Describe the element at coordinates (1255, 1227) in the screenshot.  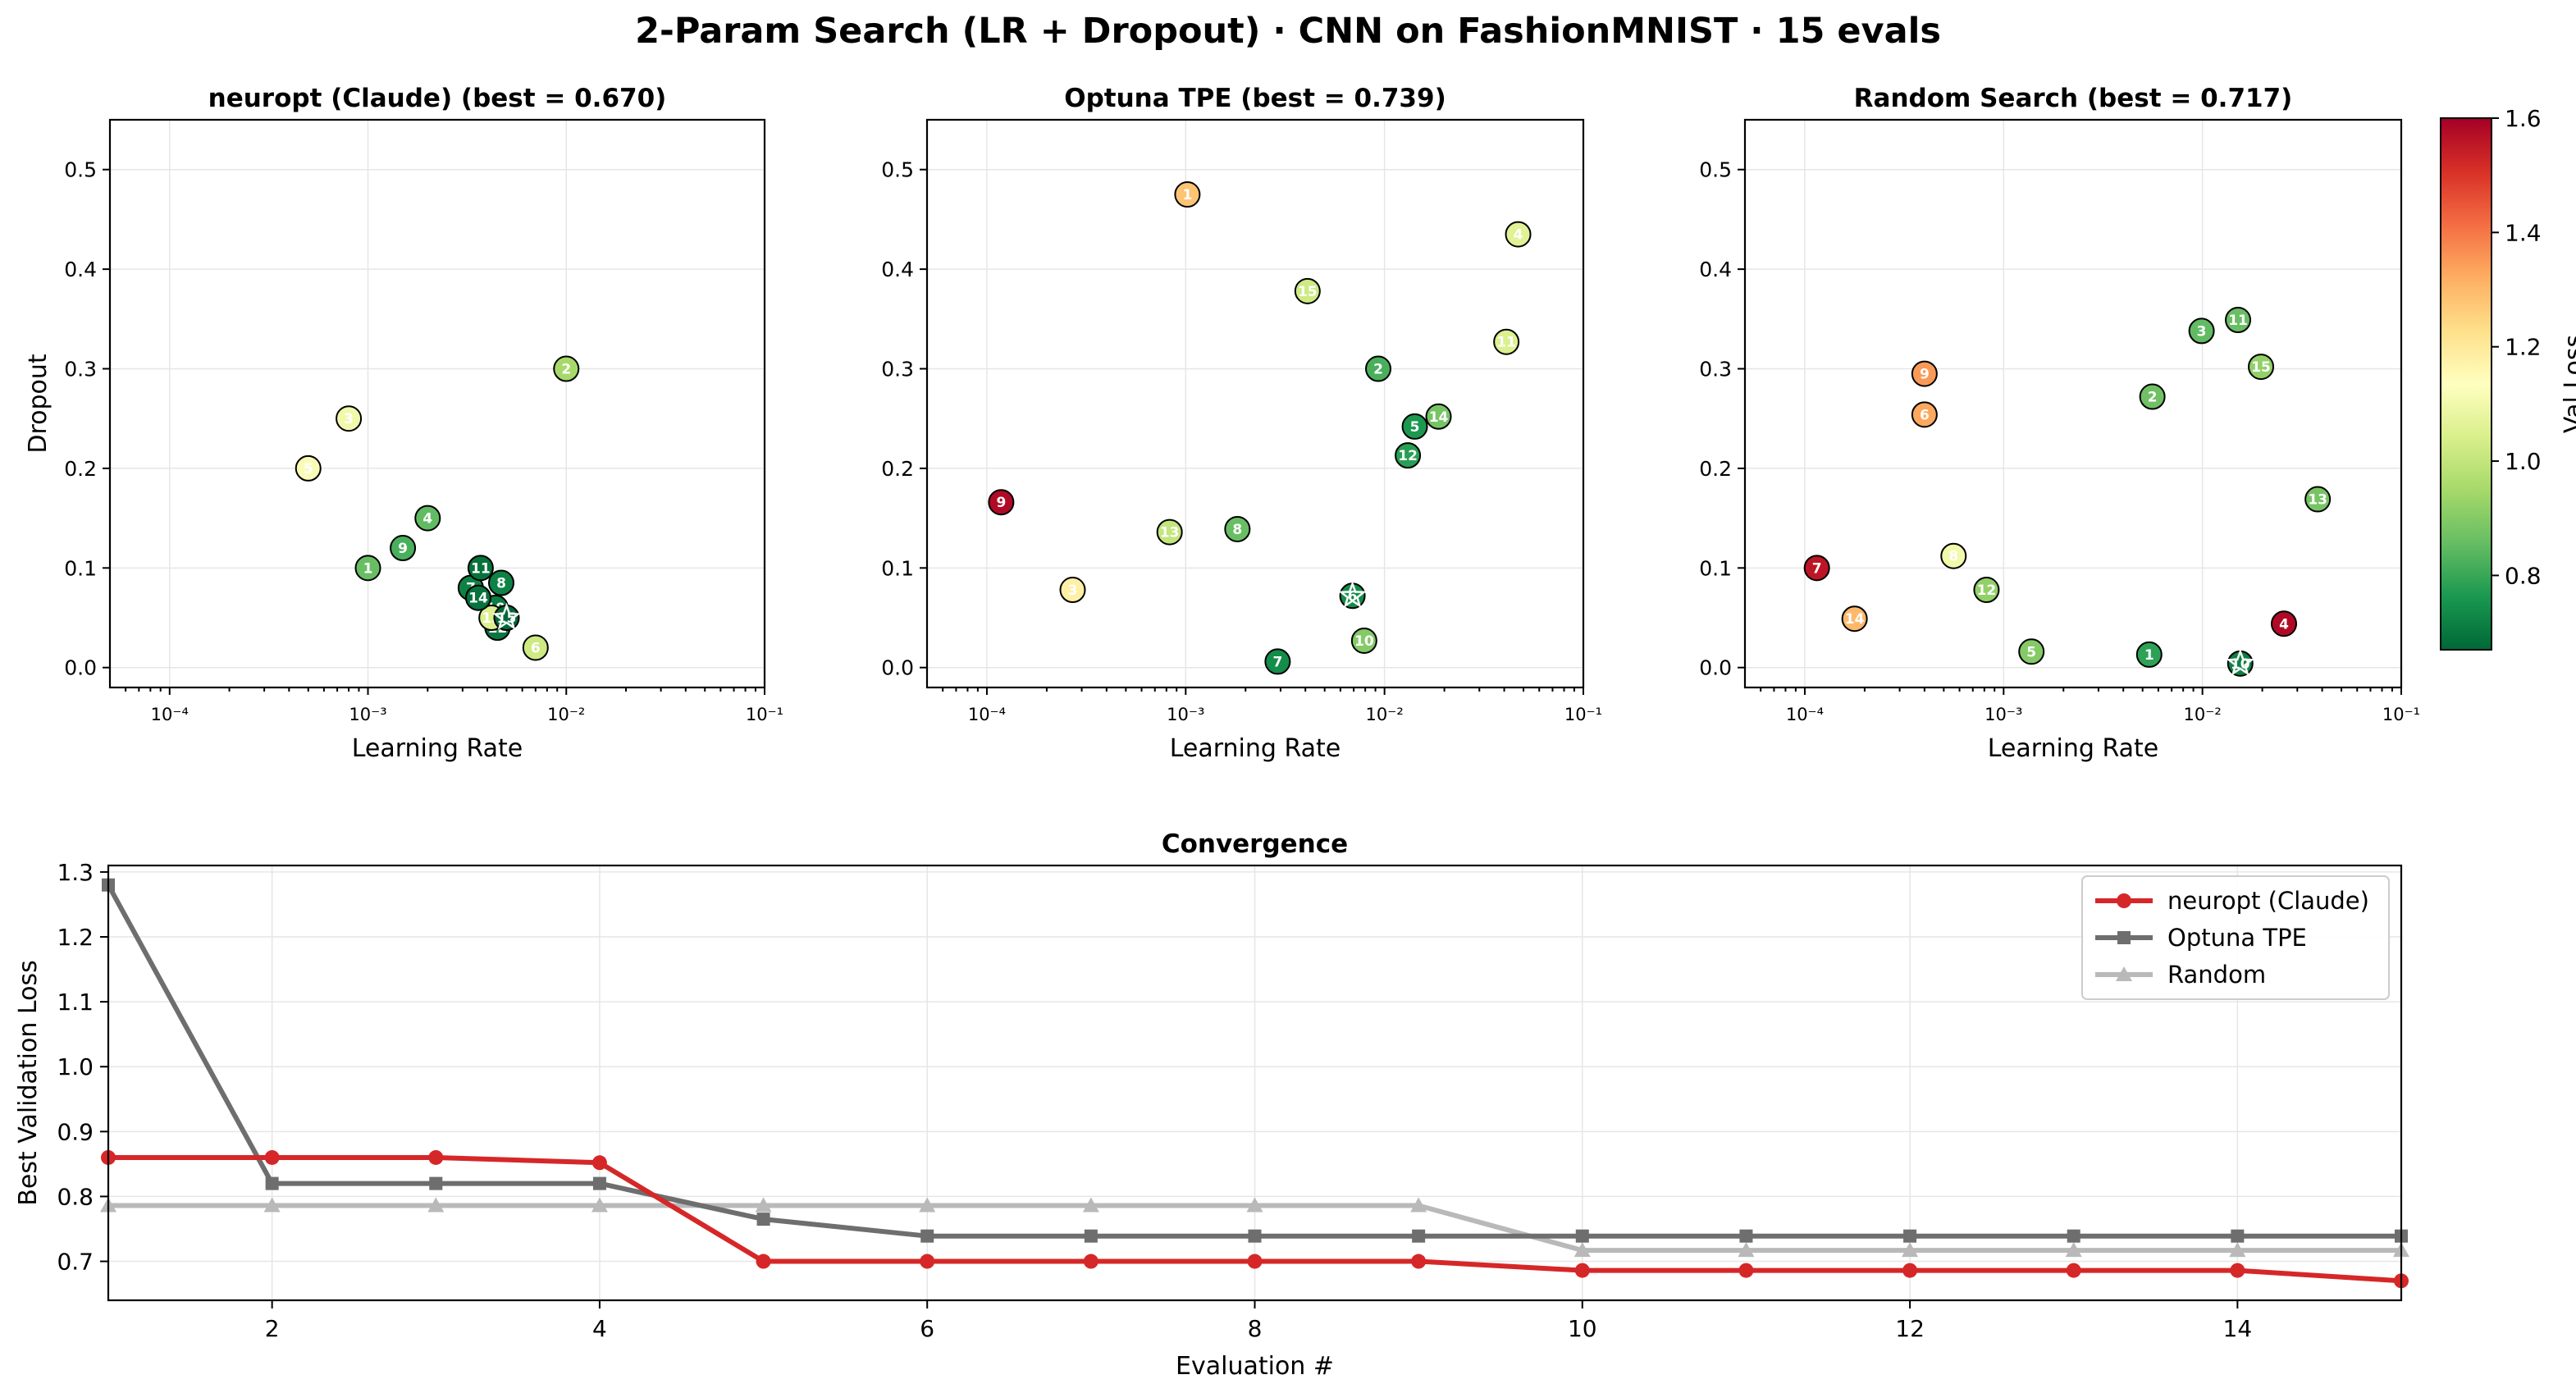
I see `series-random` at that location.